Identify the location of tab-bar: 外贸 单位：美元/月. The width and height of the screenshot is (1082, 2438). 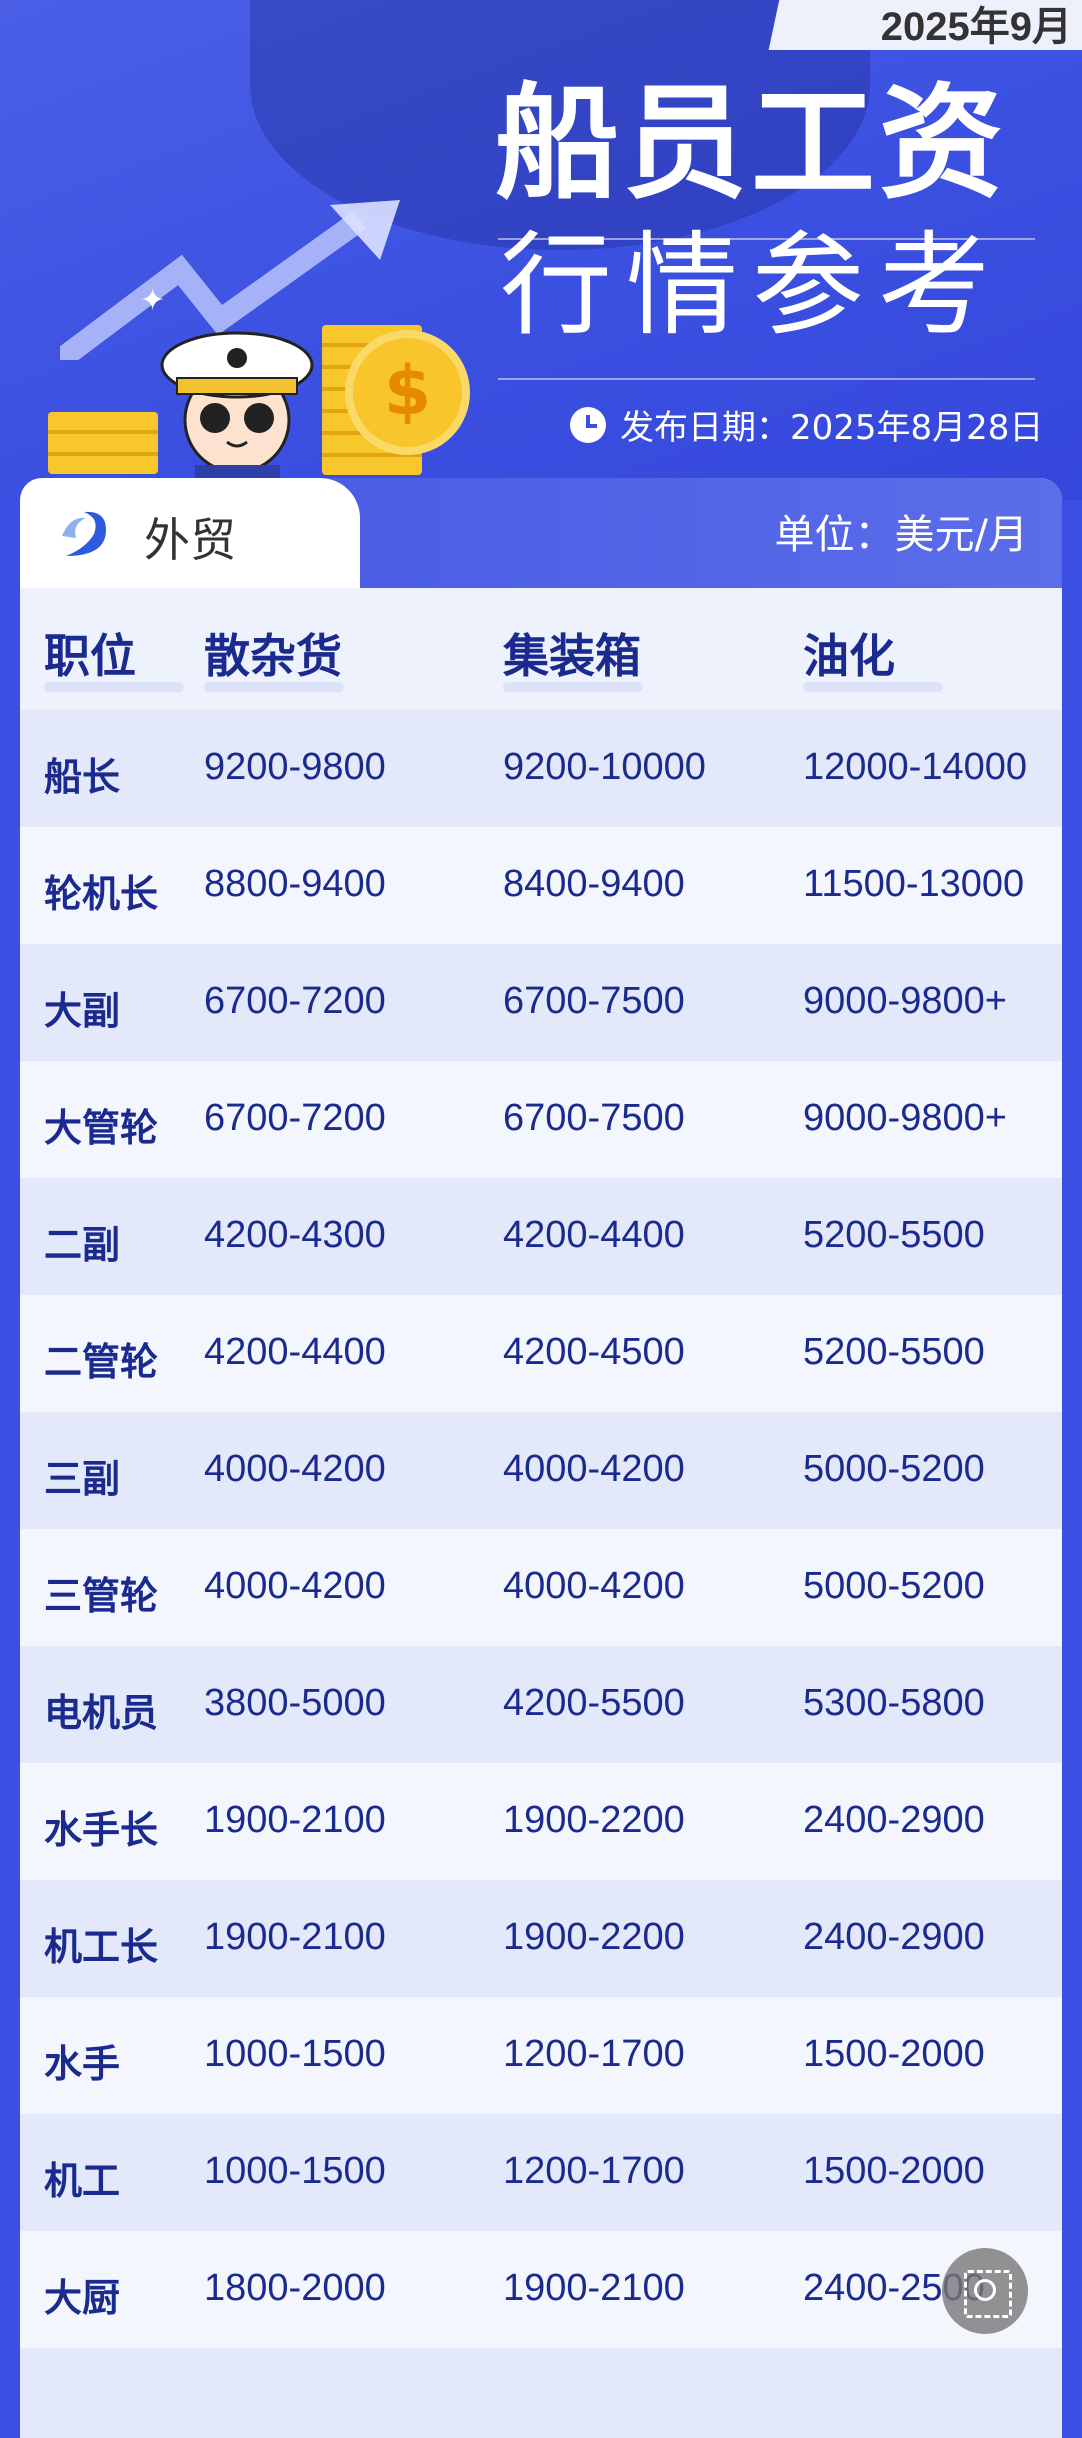
(541, 533).